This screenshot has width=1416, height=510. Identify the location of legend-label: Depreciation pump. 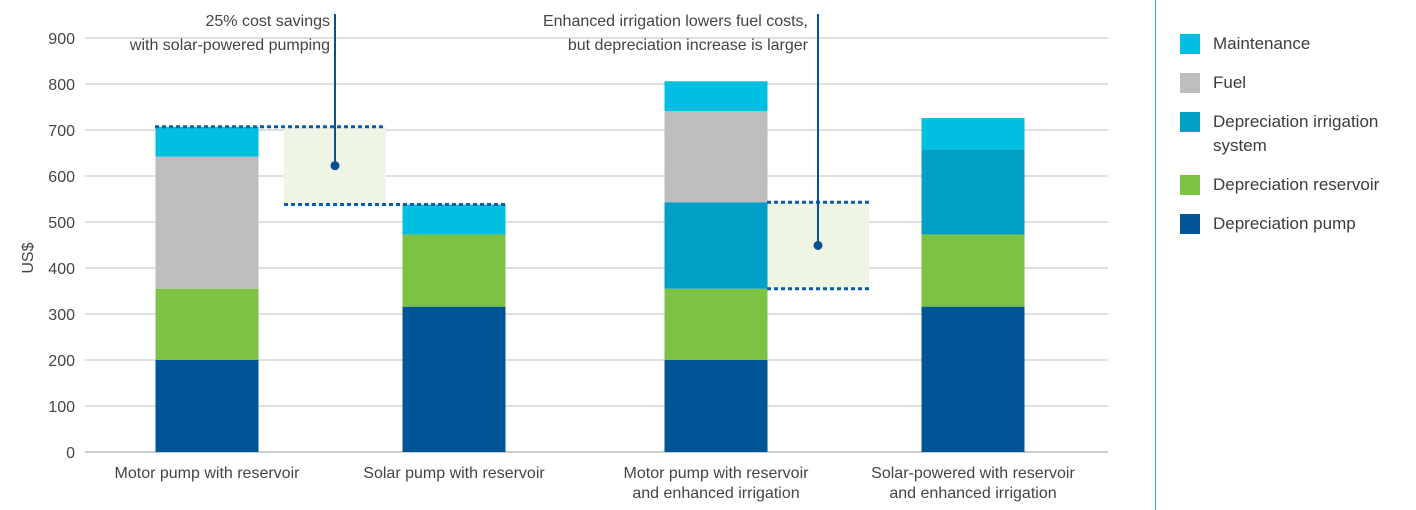
(1284, 223).